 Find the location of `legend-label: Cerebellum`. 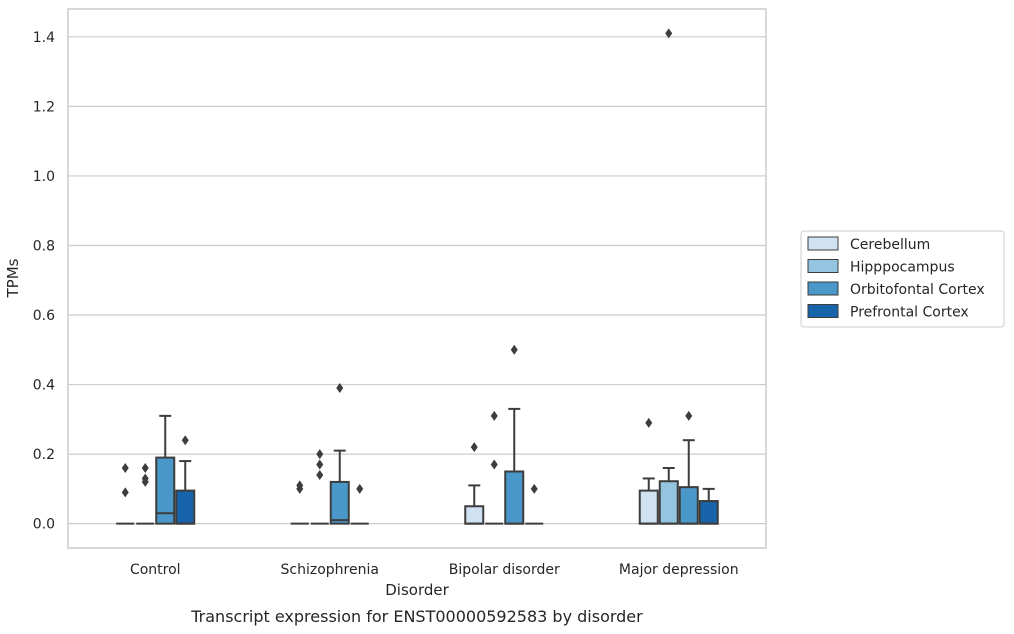

legend-label: Cerebellum is located at coordinates (890, 245).